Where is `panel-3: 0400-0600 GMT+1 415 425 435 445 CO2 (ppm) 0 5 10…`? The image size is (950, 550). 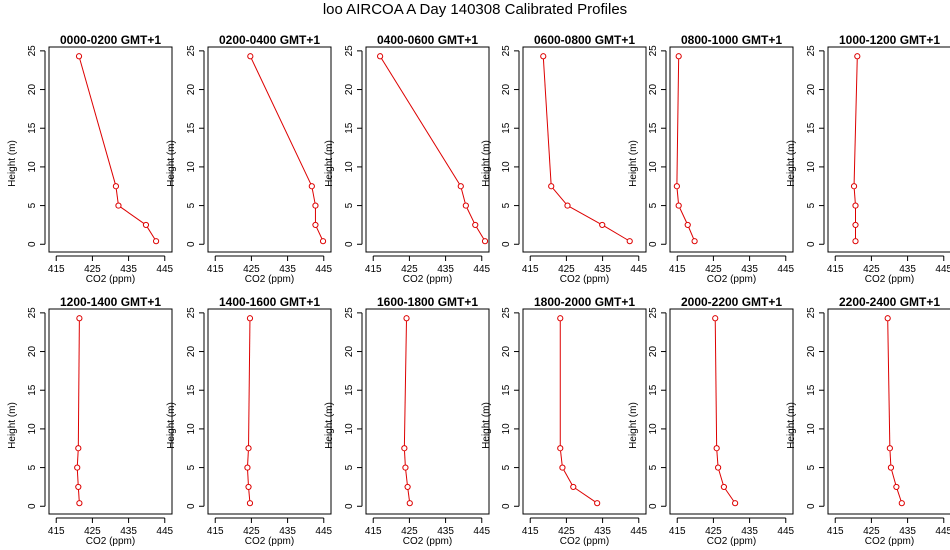 panel-3: 0400-0600 GMT+1 415 425 435 445 CO2 (ppm) 0 5 10… is located at coordinates (407, 159).